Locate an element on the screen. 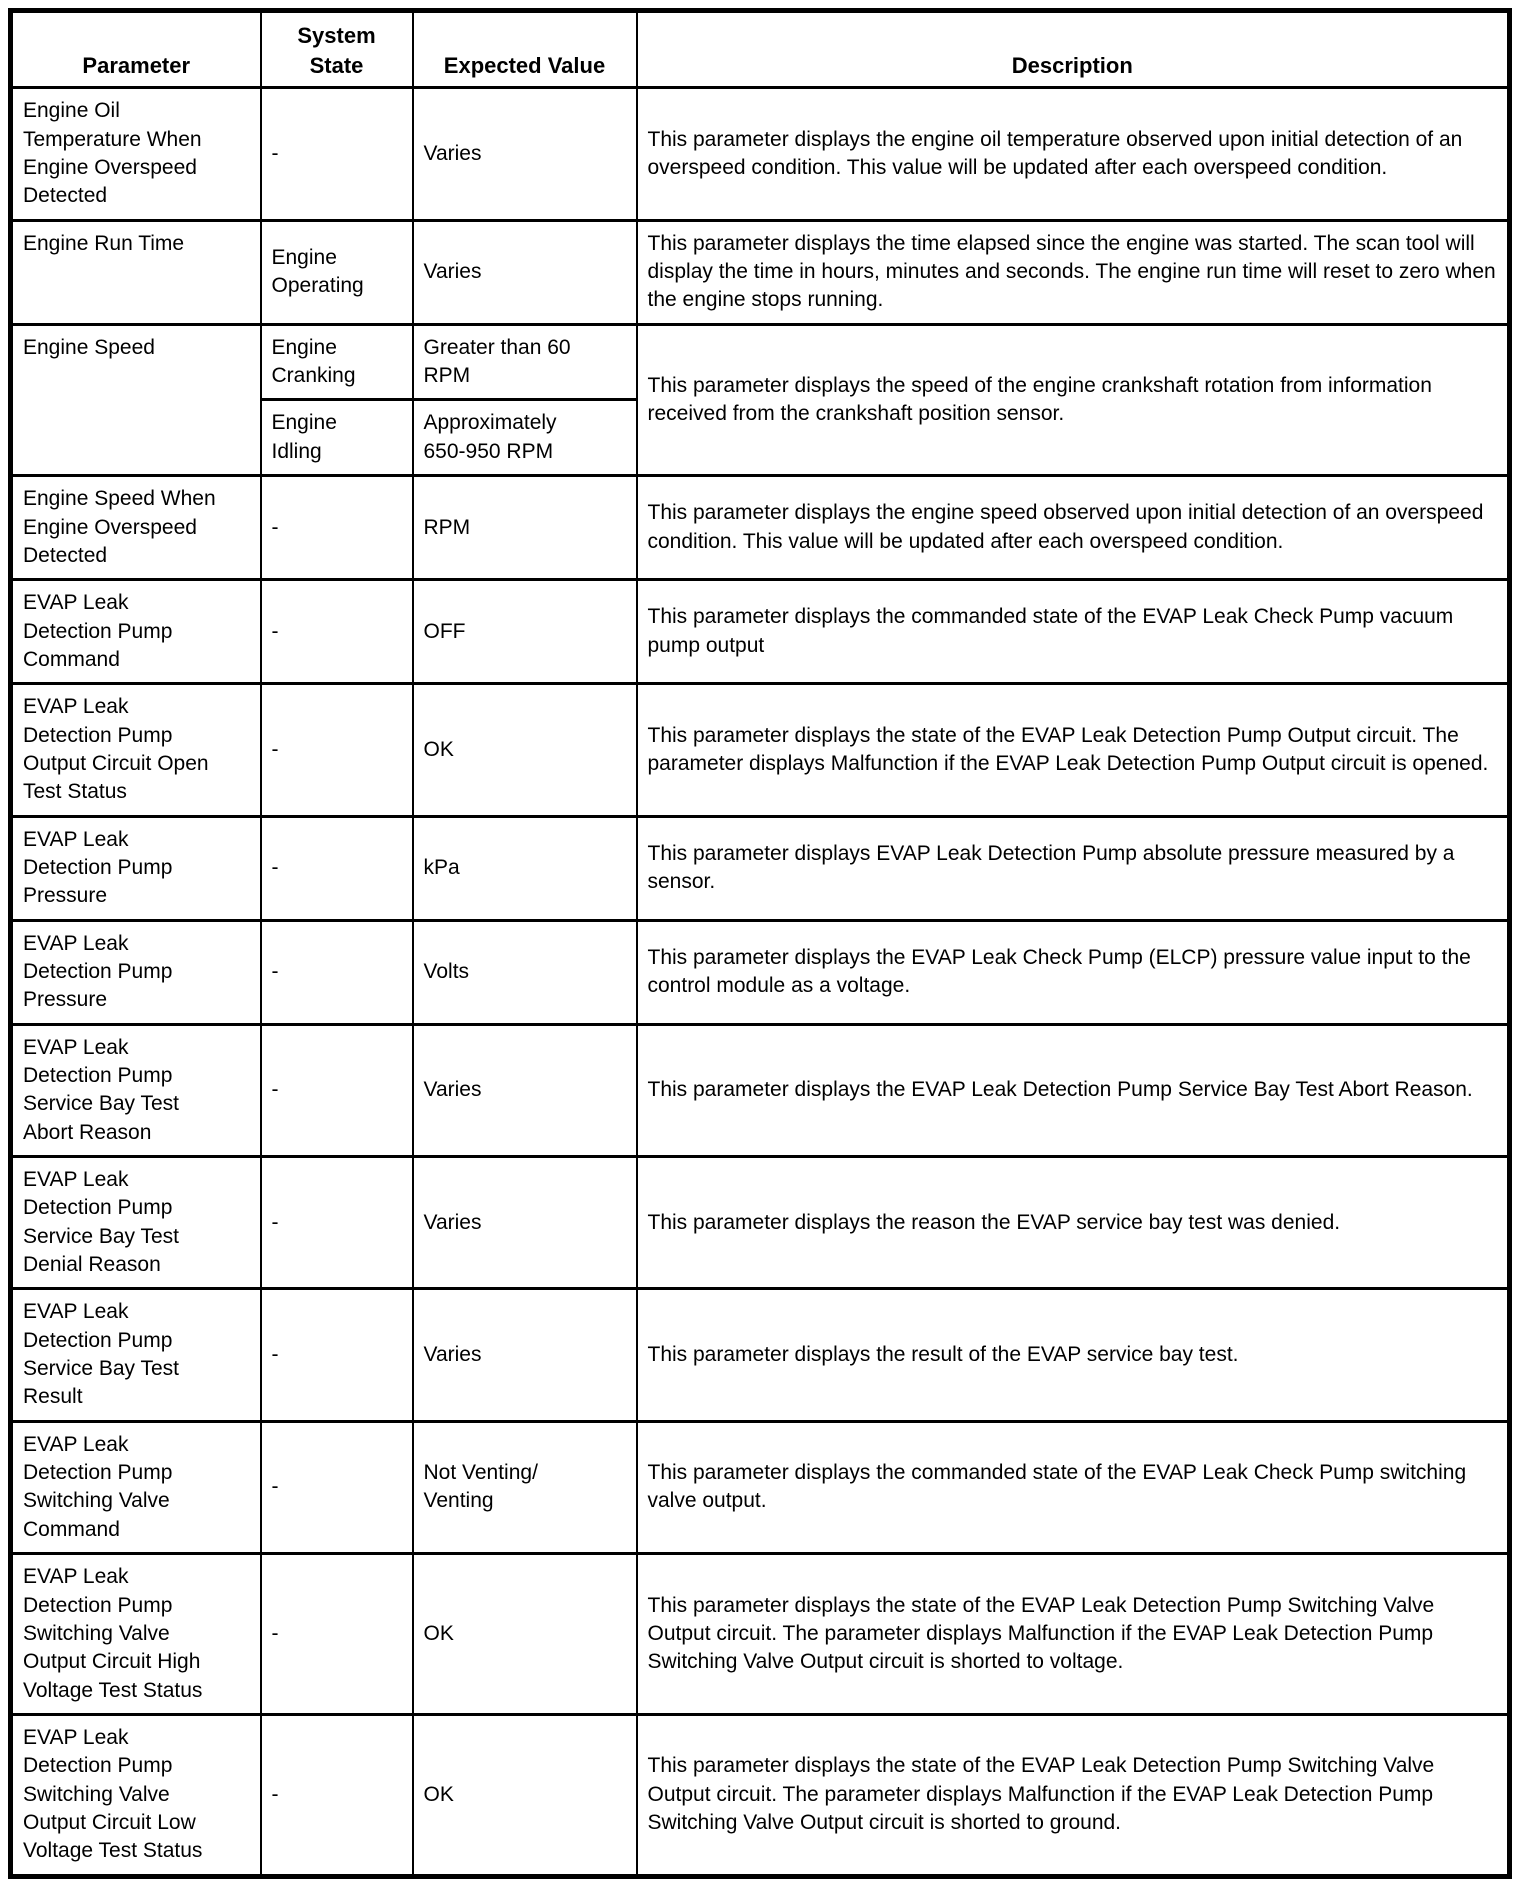  expected-value-cell: kPa is located at coordinates (524, 868).